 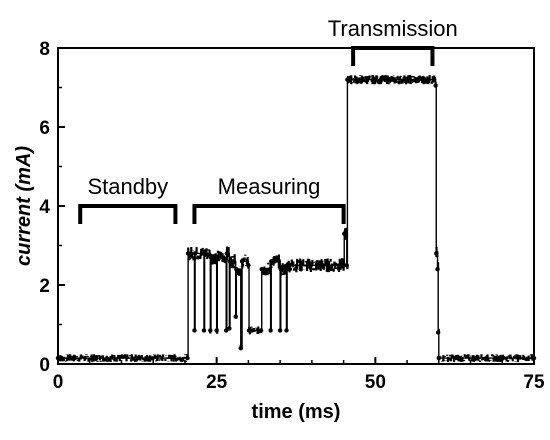 I want to click on annotation-label: Measuring, so click(x=269, y=186).